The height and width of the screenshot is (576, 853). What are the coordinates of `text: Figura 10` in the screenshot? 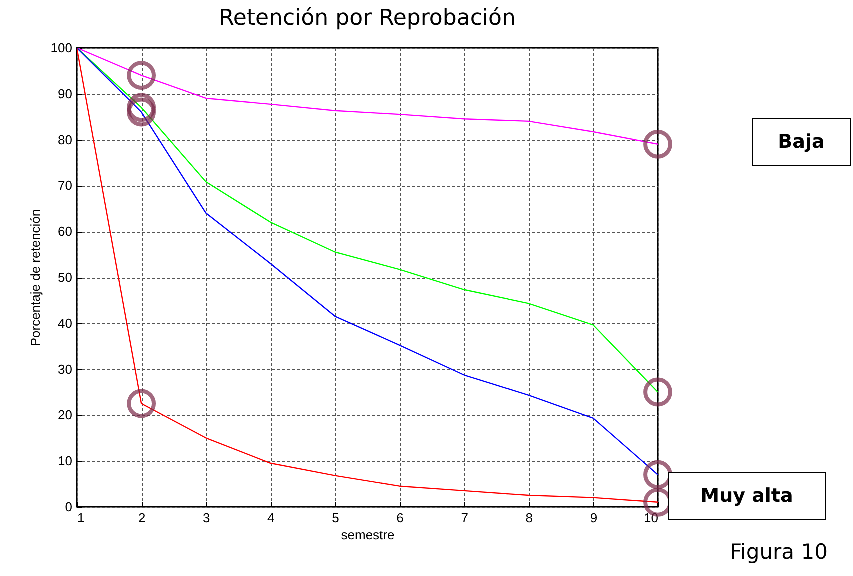 It's located at (779, 552).